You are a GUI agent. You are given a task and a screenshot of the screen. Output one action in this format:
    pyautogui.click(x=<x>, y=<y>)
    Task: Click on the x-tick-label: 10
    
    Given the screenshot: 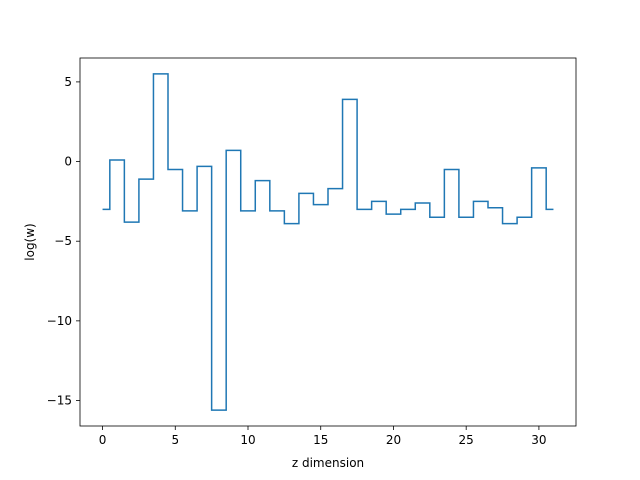 What is the action you would take?
    pyautogui.click(x=247, y=440)
    